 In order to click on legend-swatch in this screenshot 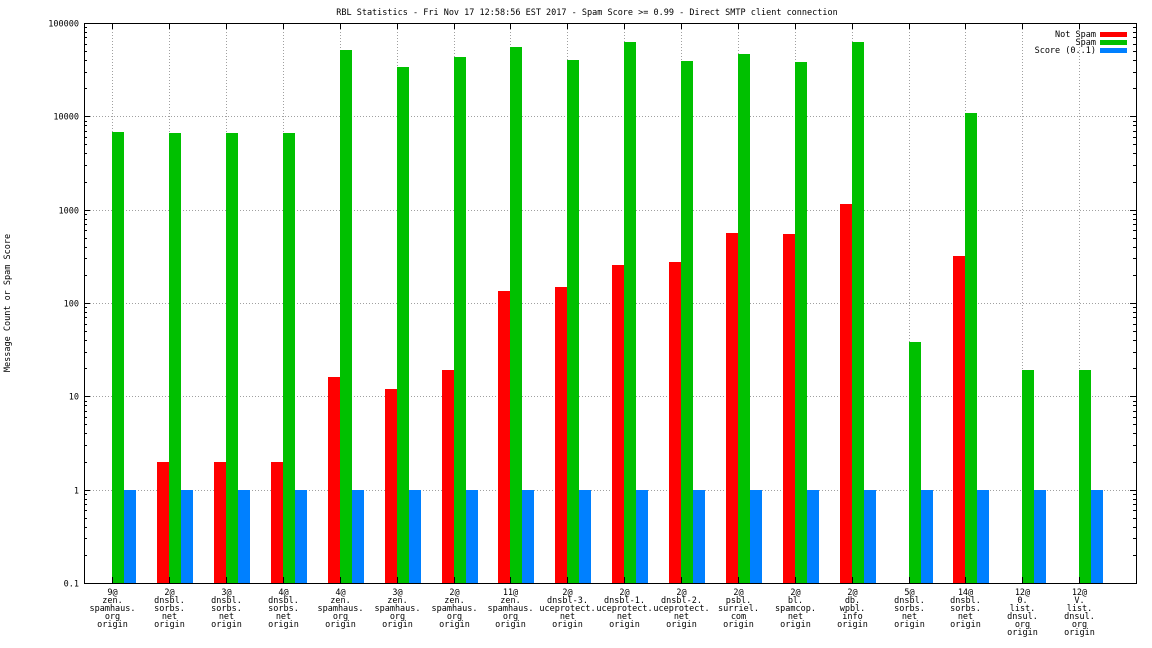, I will do `click(1113, 50)`.